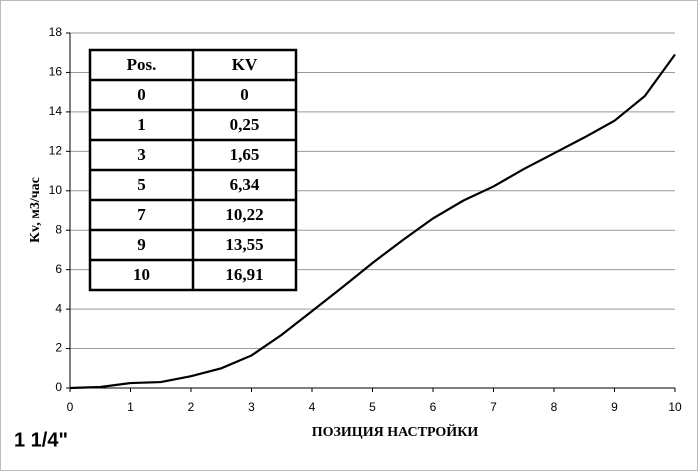 This screenshot has height=476, width=698. Describe the element at coordinates (245, 184) in the screenshot. I see `table-cell: 6,34` at that location.